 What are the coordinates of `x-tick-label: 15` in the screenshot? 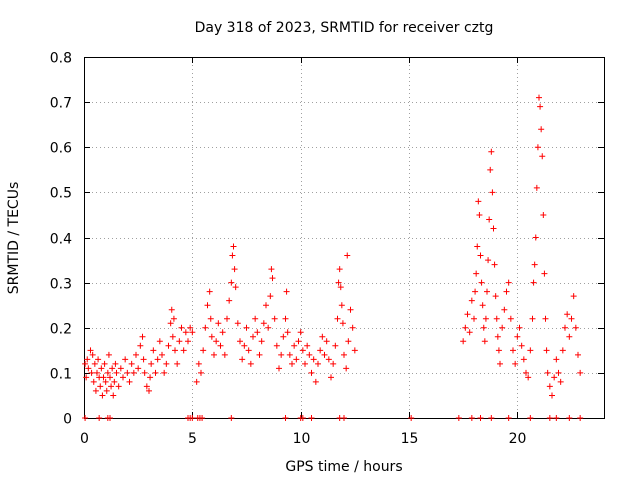 It's located at (410, 439).